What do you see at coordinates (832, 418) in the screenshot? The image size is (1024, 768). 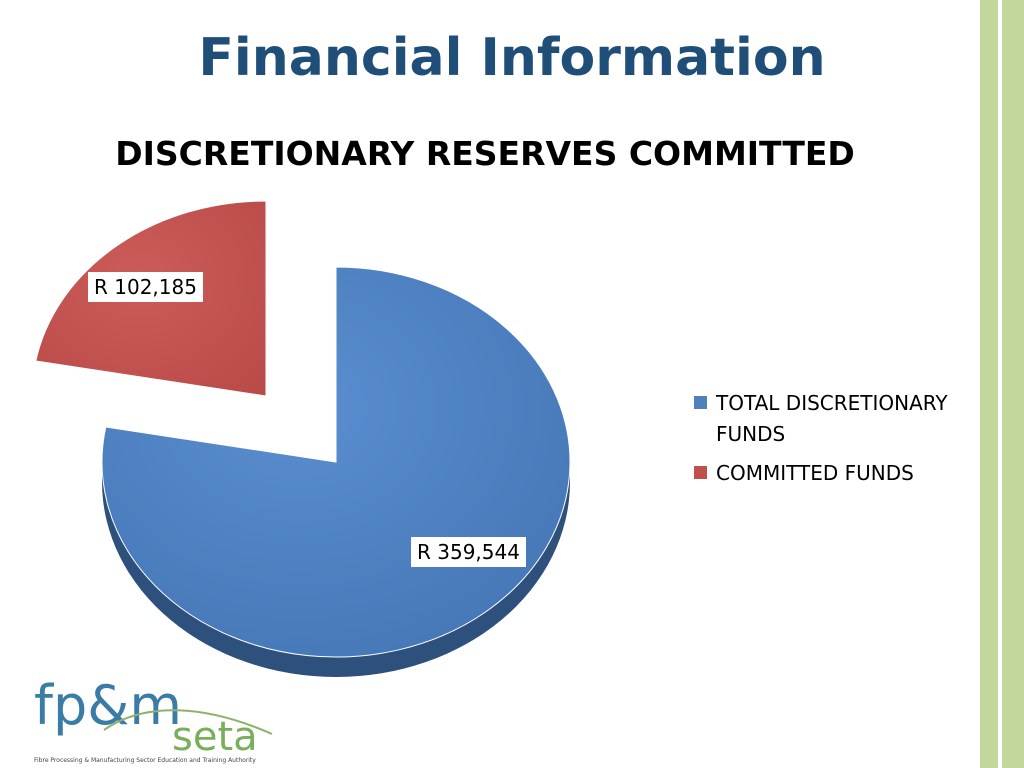 I see `legend-label-total: TOTAL DISCRETIONARY FUNDS` at bounding box center [832, 418].